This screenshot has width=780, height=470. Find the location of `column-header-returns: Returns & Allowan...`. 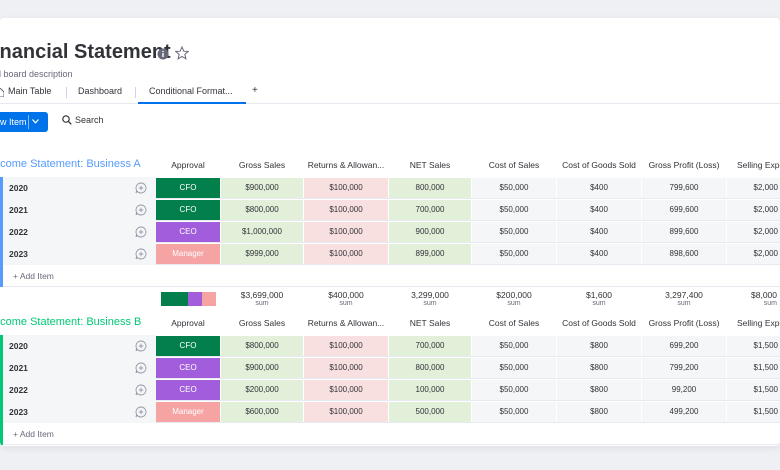

column-header-returns: Returns & Allowan... is located at coordinates (346, 323).